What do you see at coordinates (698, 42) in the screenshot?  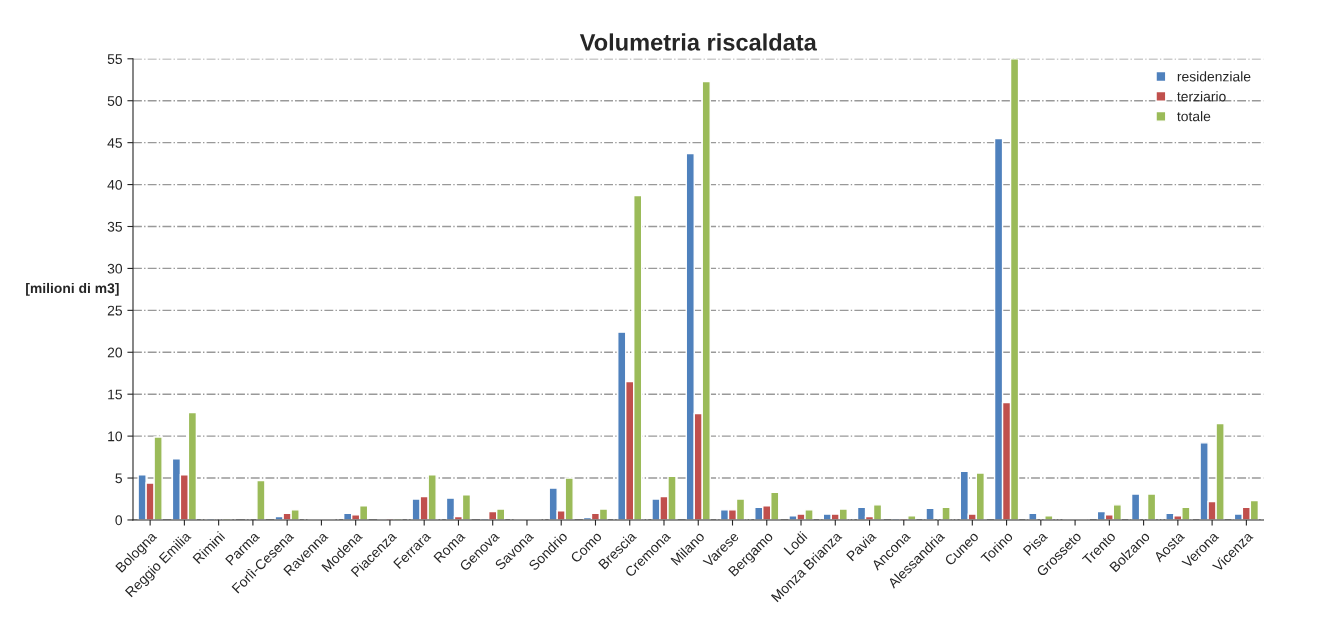 I see `chart-title: Volumetria riscaldata` at bounding box center [698, 42].